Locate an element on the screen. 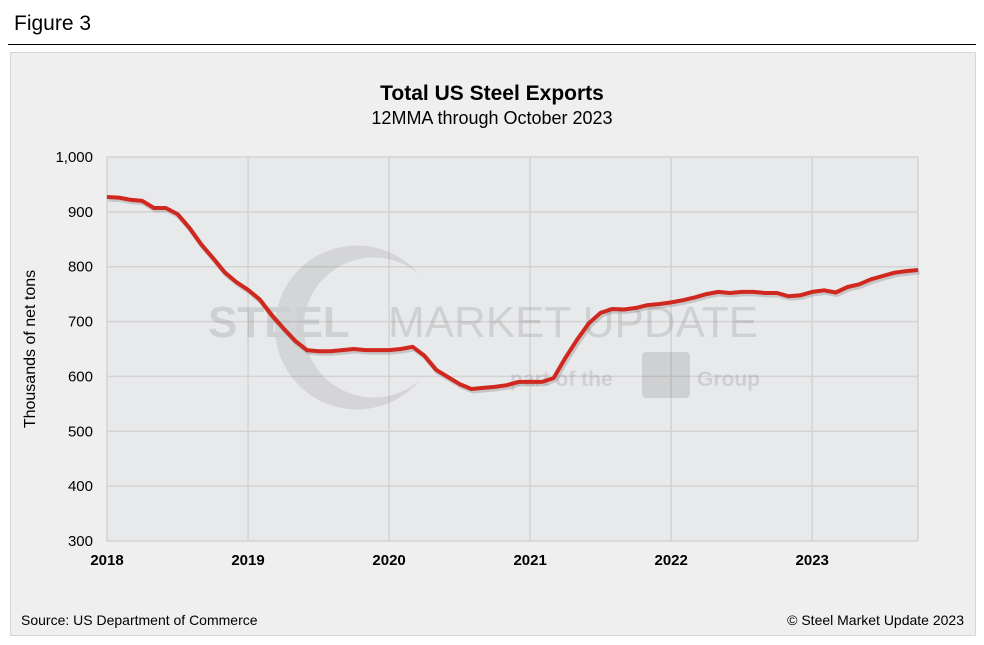 The image size is (984, 645). y-tick-label: 400 is located at coordinates (80, 486).